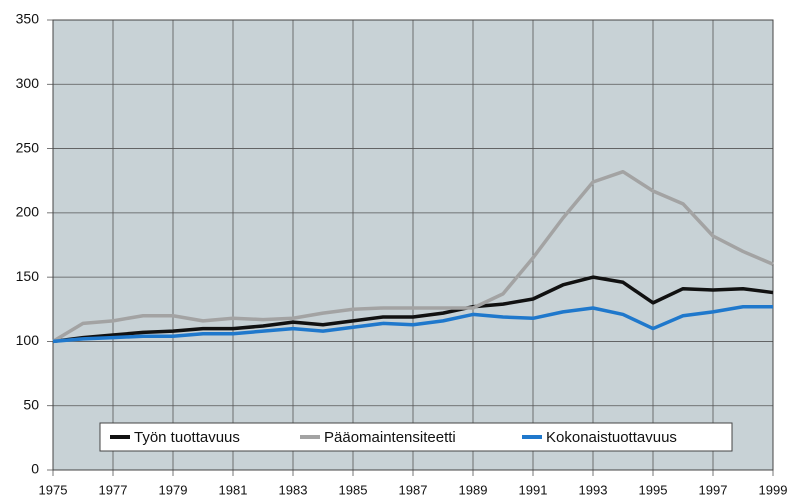 The width and height of the screenshot is (792, 501). I want to click on y-tick-label: 0, so click(35, 469).